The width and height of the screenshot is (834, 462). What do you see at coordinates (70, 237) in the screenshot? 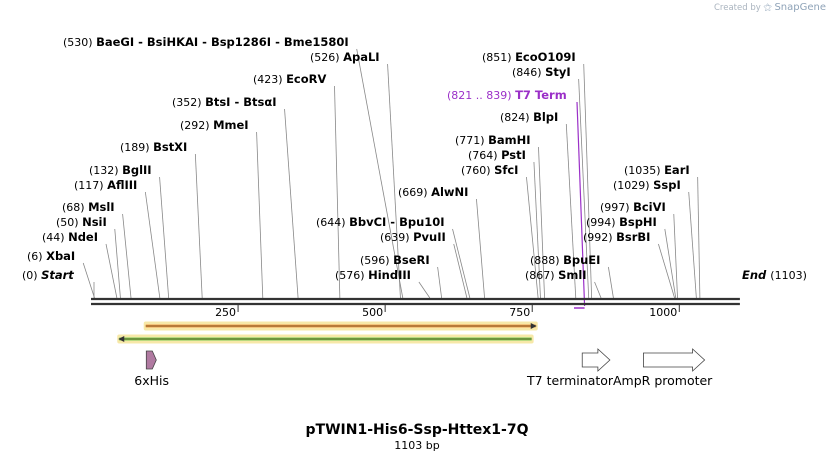
I see `site-label-ndei: (44) NdeI` at bounding box center [70, 237].